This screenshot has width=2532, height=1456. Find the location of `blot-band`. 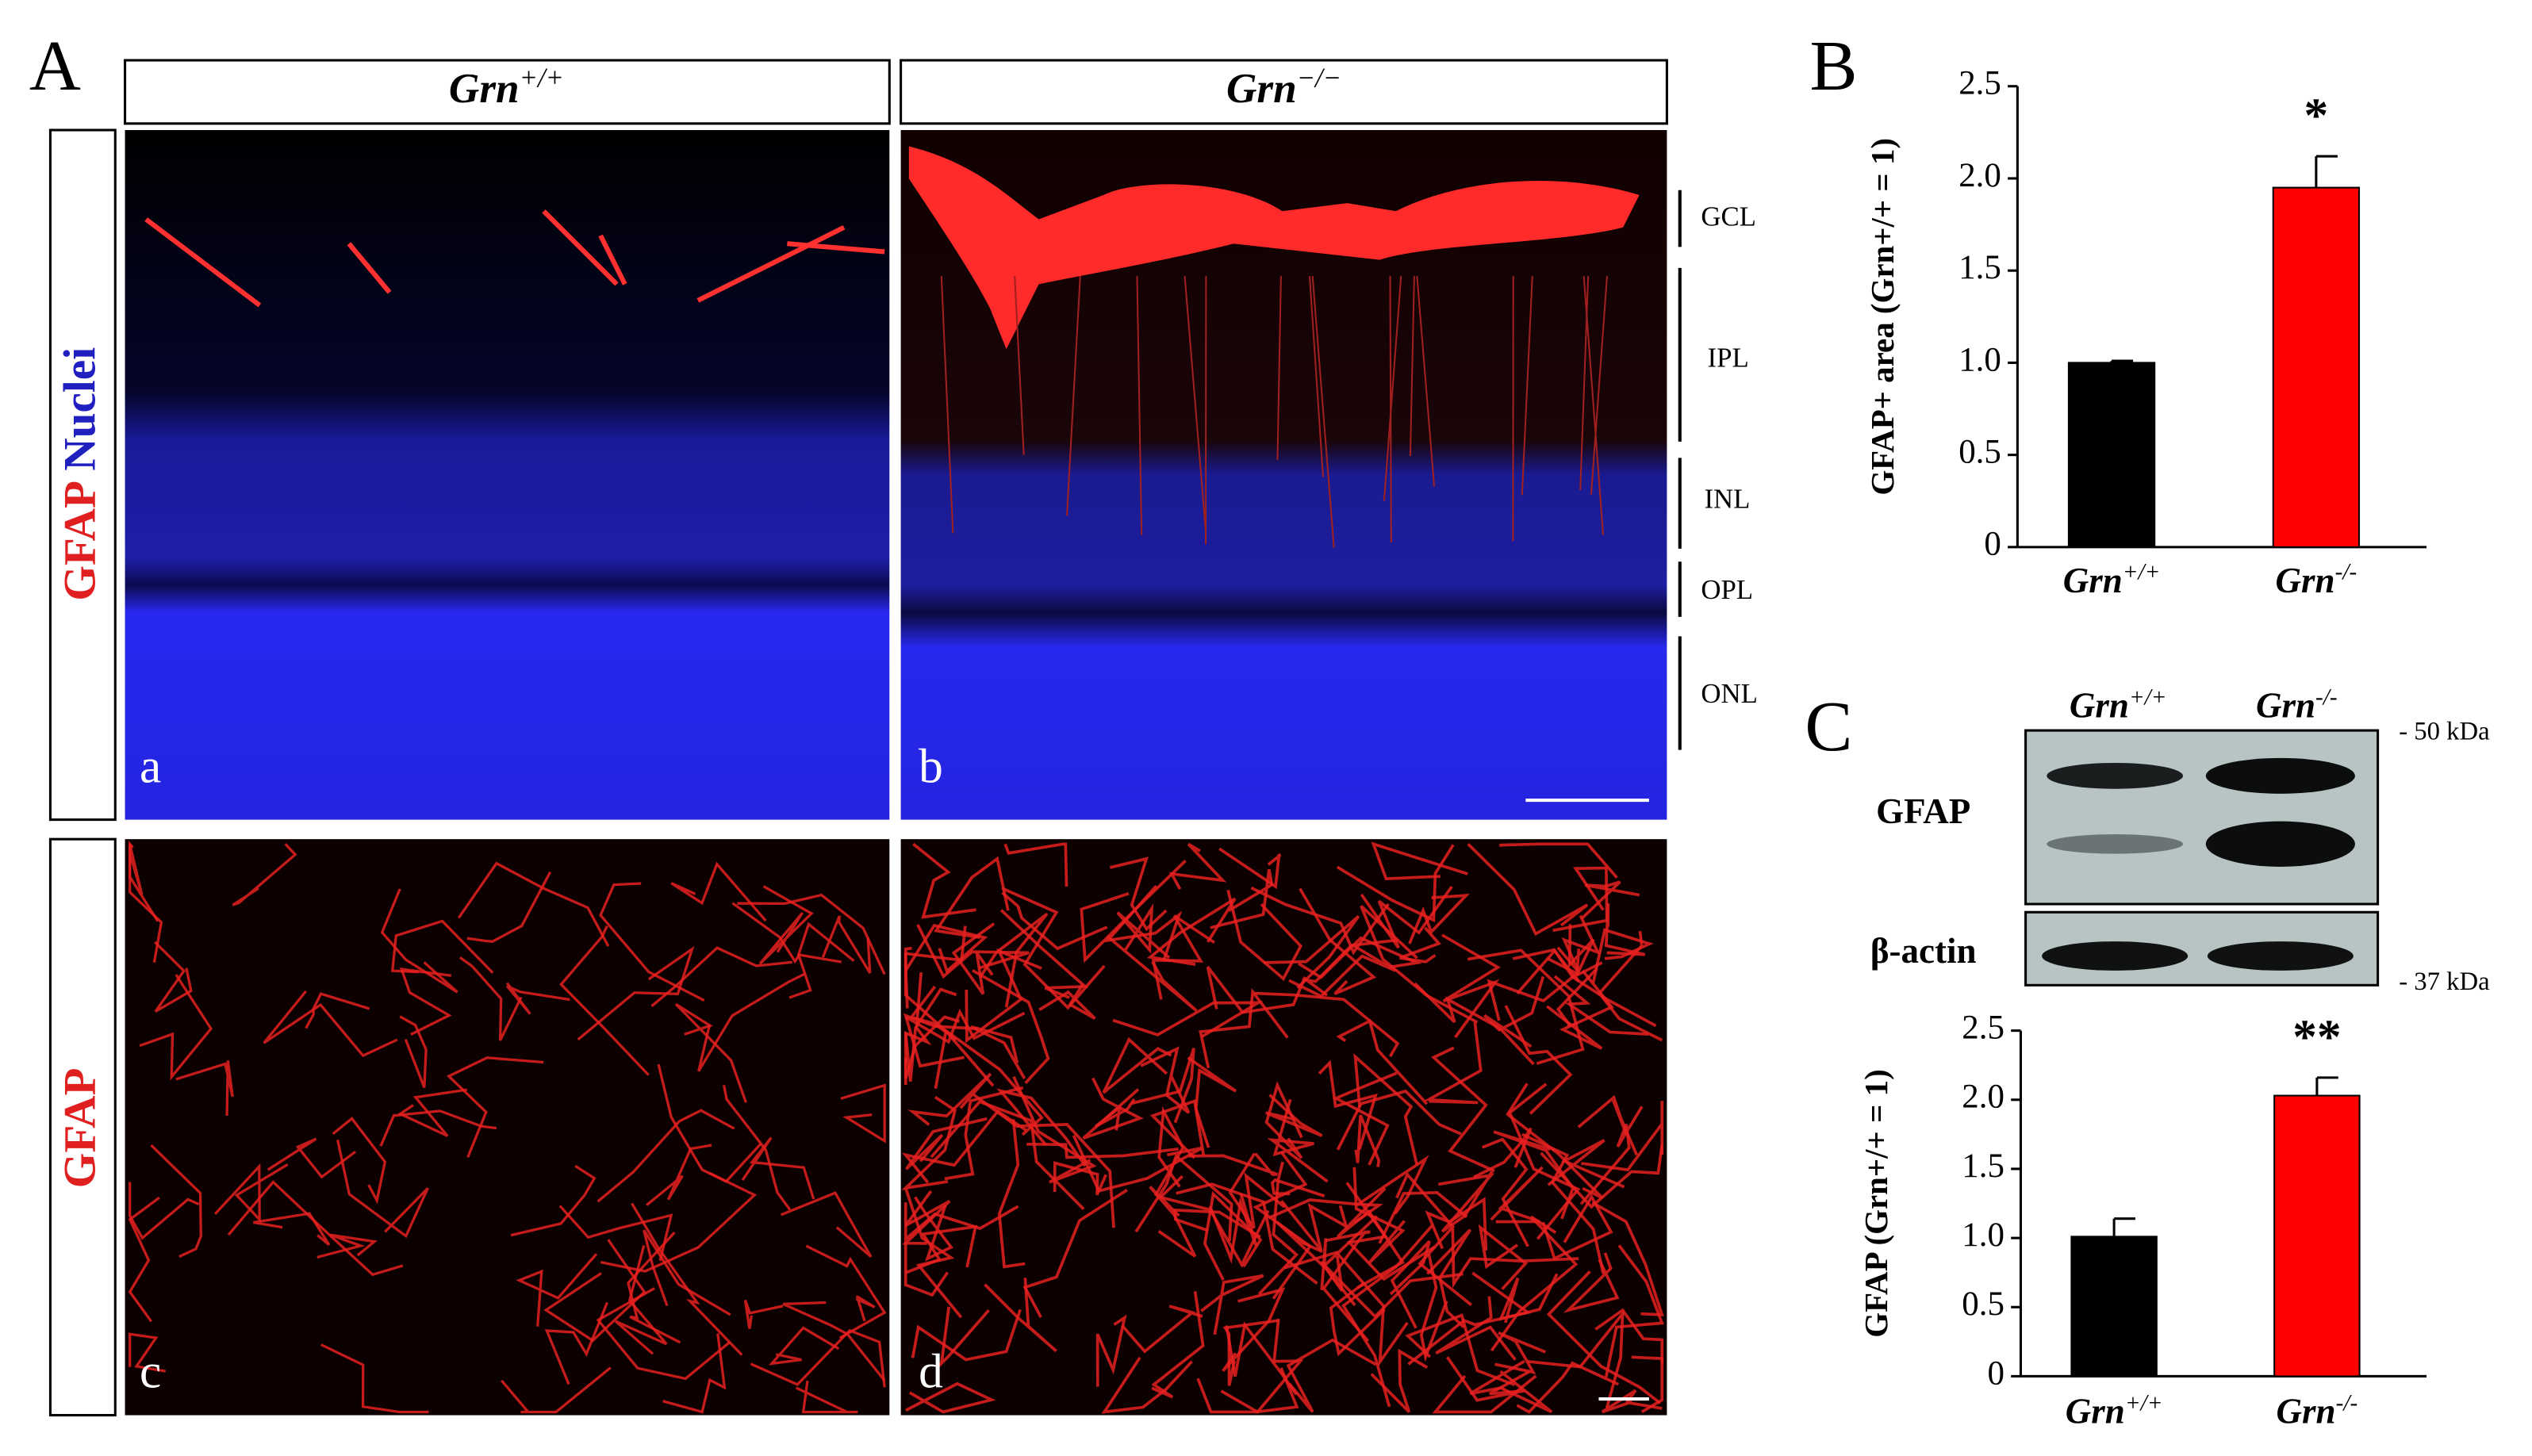

blot-band is located at coordinates (2115, 844).